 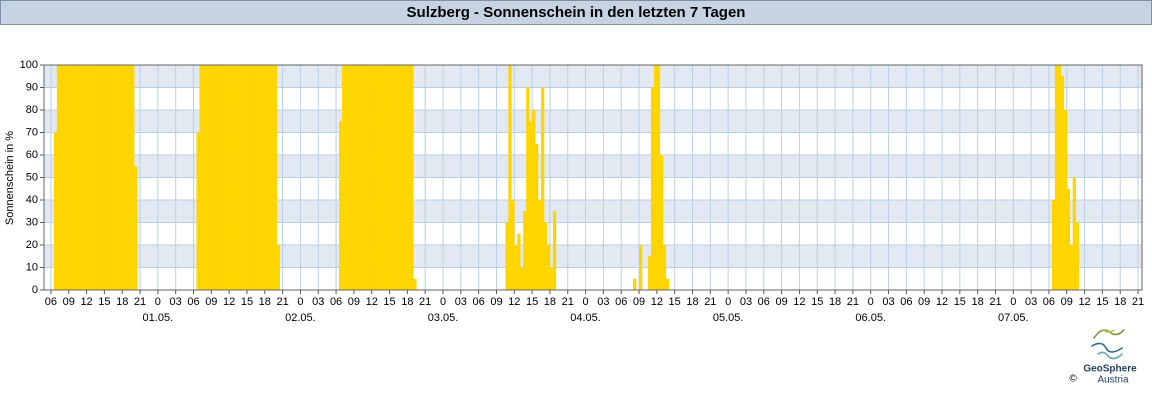 I want to click on date-label: 03.05., so click(x=443, y=318).